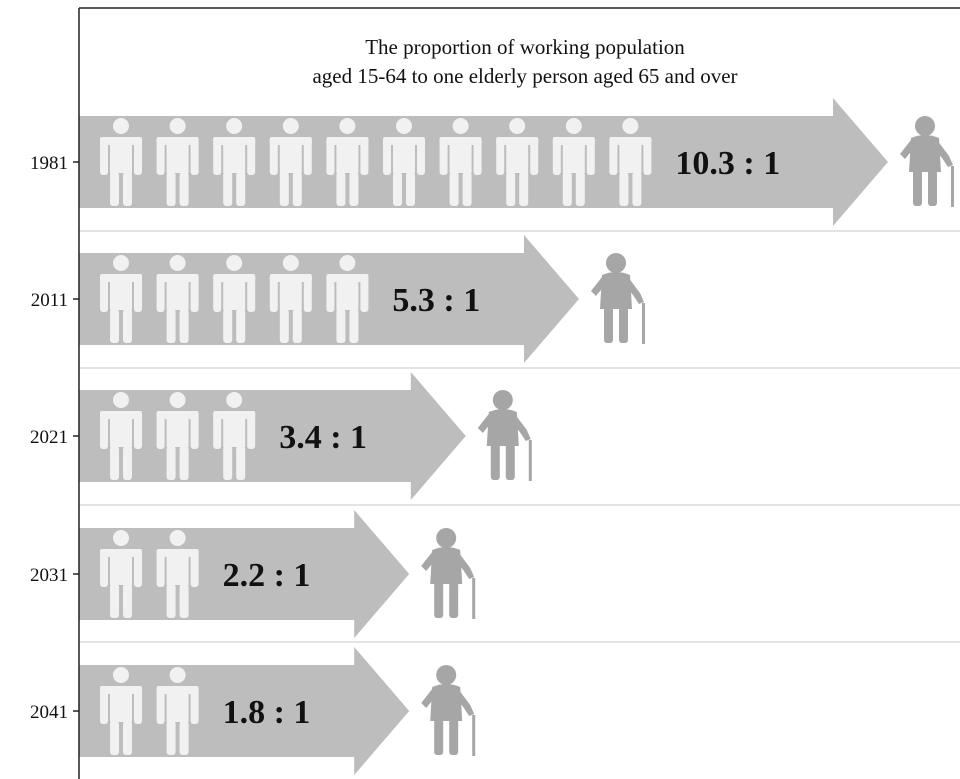 The height and width of the screenshot is (779, 960). I want to click on year-label: 1981, so click(49, 163).